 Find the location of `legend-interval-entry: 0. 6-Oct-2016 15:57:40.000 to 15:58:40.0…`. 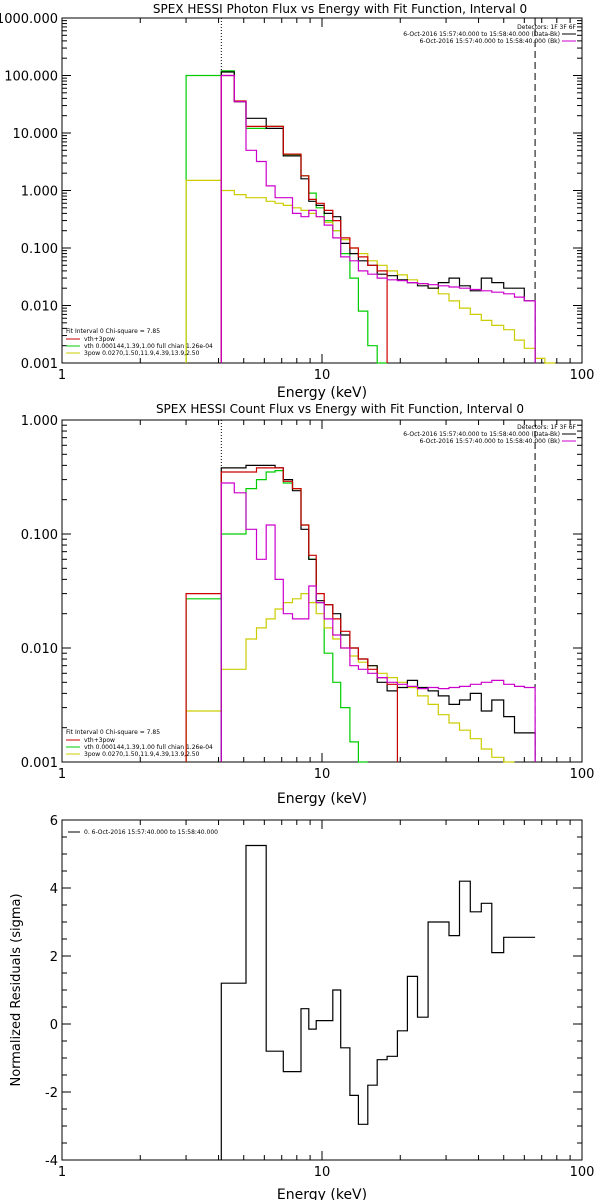

legend-interval-entry: 0. 6-Oct-2016 15:57:40.000 to 15:58:40.0… is located at coordinates (151, 832).